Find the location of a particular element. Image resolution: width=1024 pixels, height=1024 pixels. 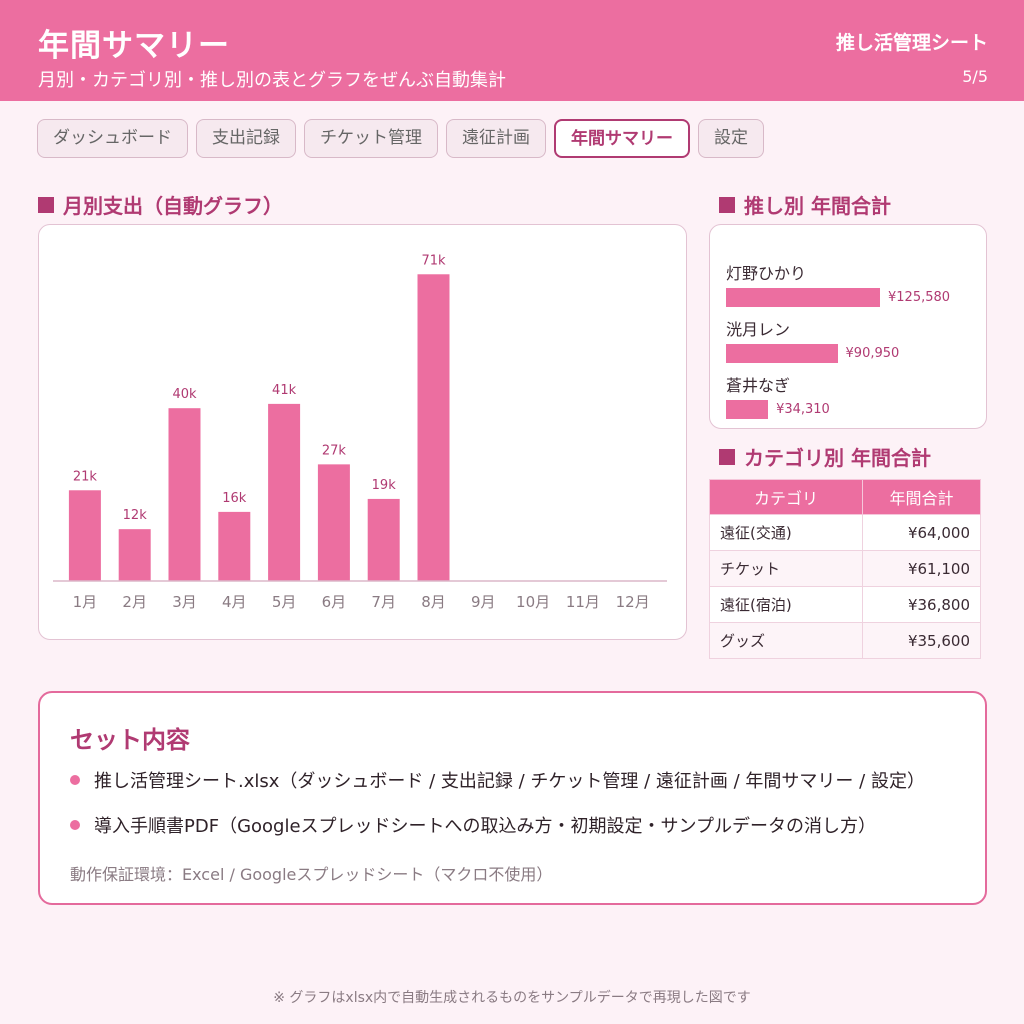

x-tick-label: 8月 is located at coordinates (433, 602).